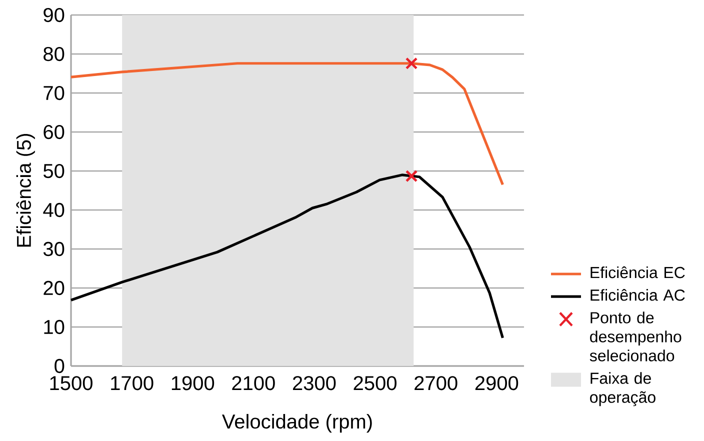 The height and width of the screenshot is (441, 704). Describe the element at coordinates (54, 93) in the screenshot. I see `y-tick-label: 70` at that location.